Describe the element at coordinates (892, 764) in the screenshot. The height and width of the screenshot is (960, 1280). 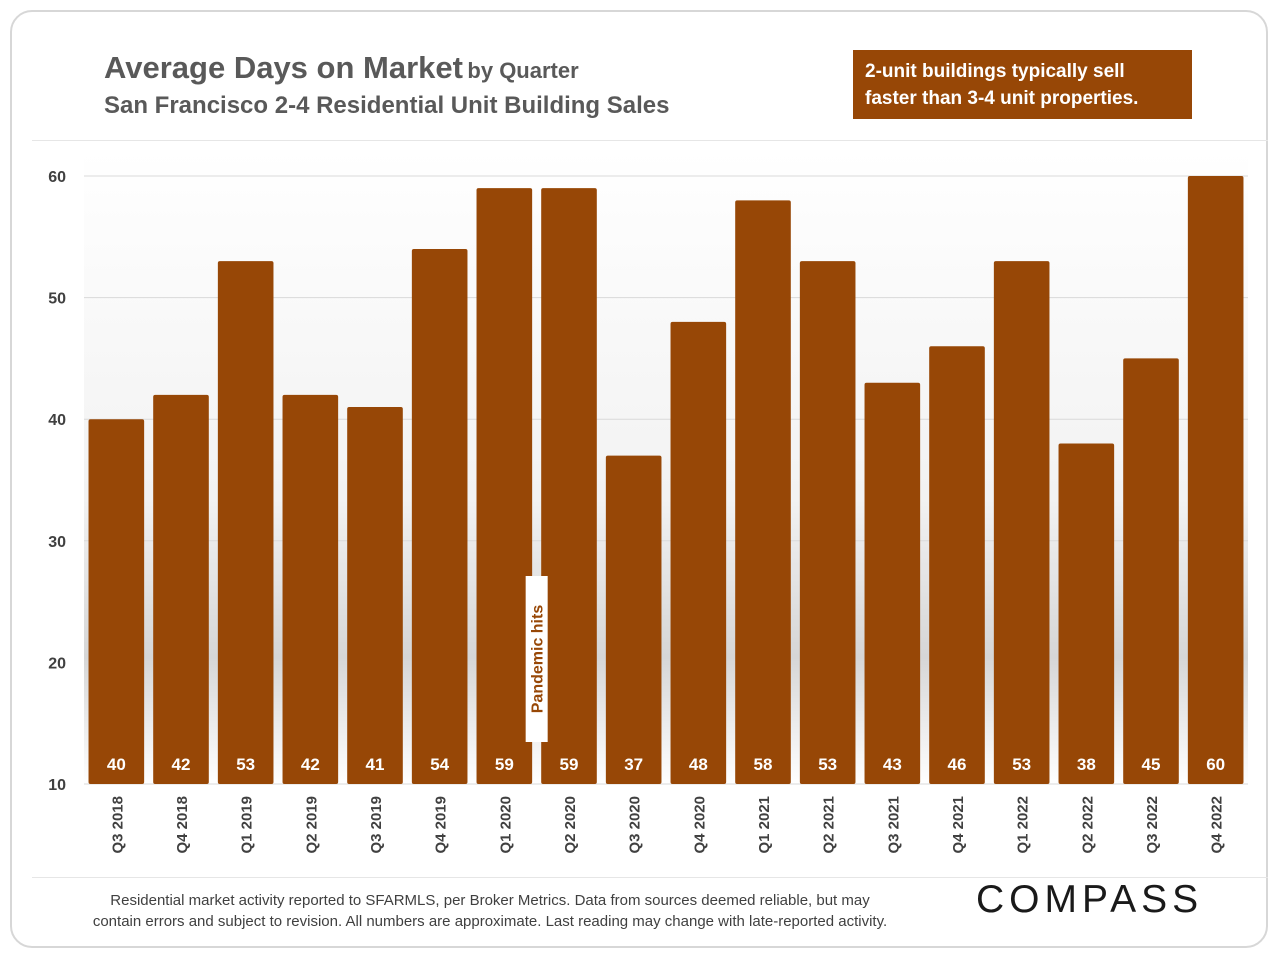
I see `data-label: 43` at that location.